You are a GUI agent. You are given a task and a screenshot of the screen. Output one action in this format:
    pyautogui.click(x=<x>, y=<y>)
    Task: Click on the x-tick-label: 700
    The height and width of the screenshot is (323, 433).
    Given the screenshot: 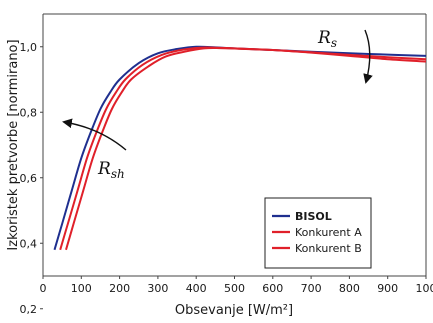 What is the action you would take?
    pyautogui.click(x=311, y=288)
    